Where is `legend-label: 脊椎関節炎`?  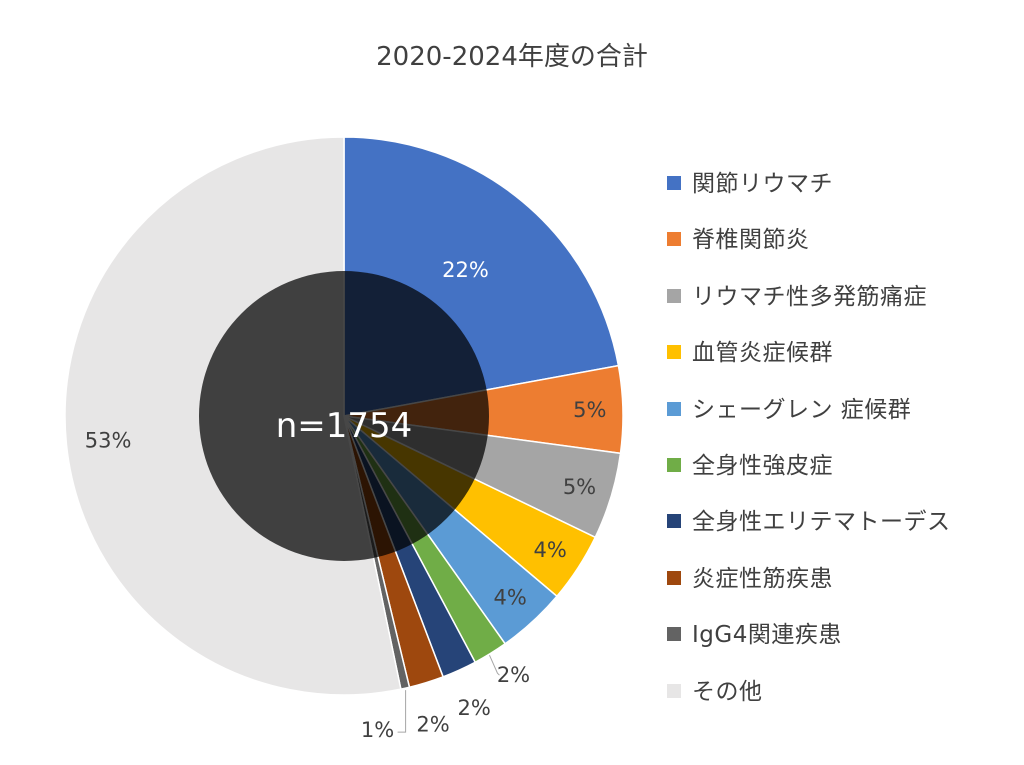 legend-label: 脊椎関節炎 is located at coordinates (751, 240).